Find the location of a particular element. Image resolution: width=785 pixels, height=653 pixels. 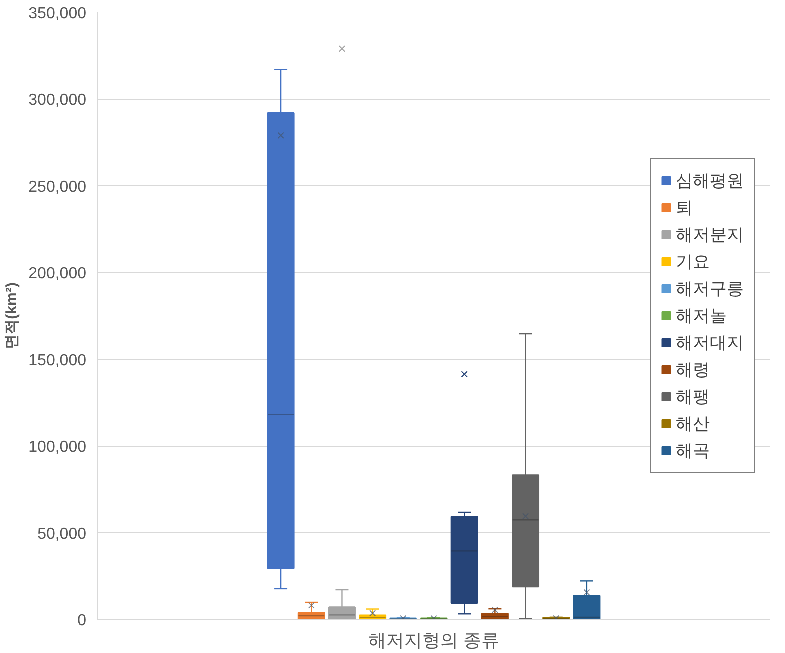

y-axis-title: 면적(km²) is located at coordinates (12, 316).